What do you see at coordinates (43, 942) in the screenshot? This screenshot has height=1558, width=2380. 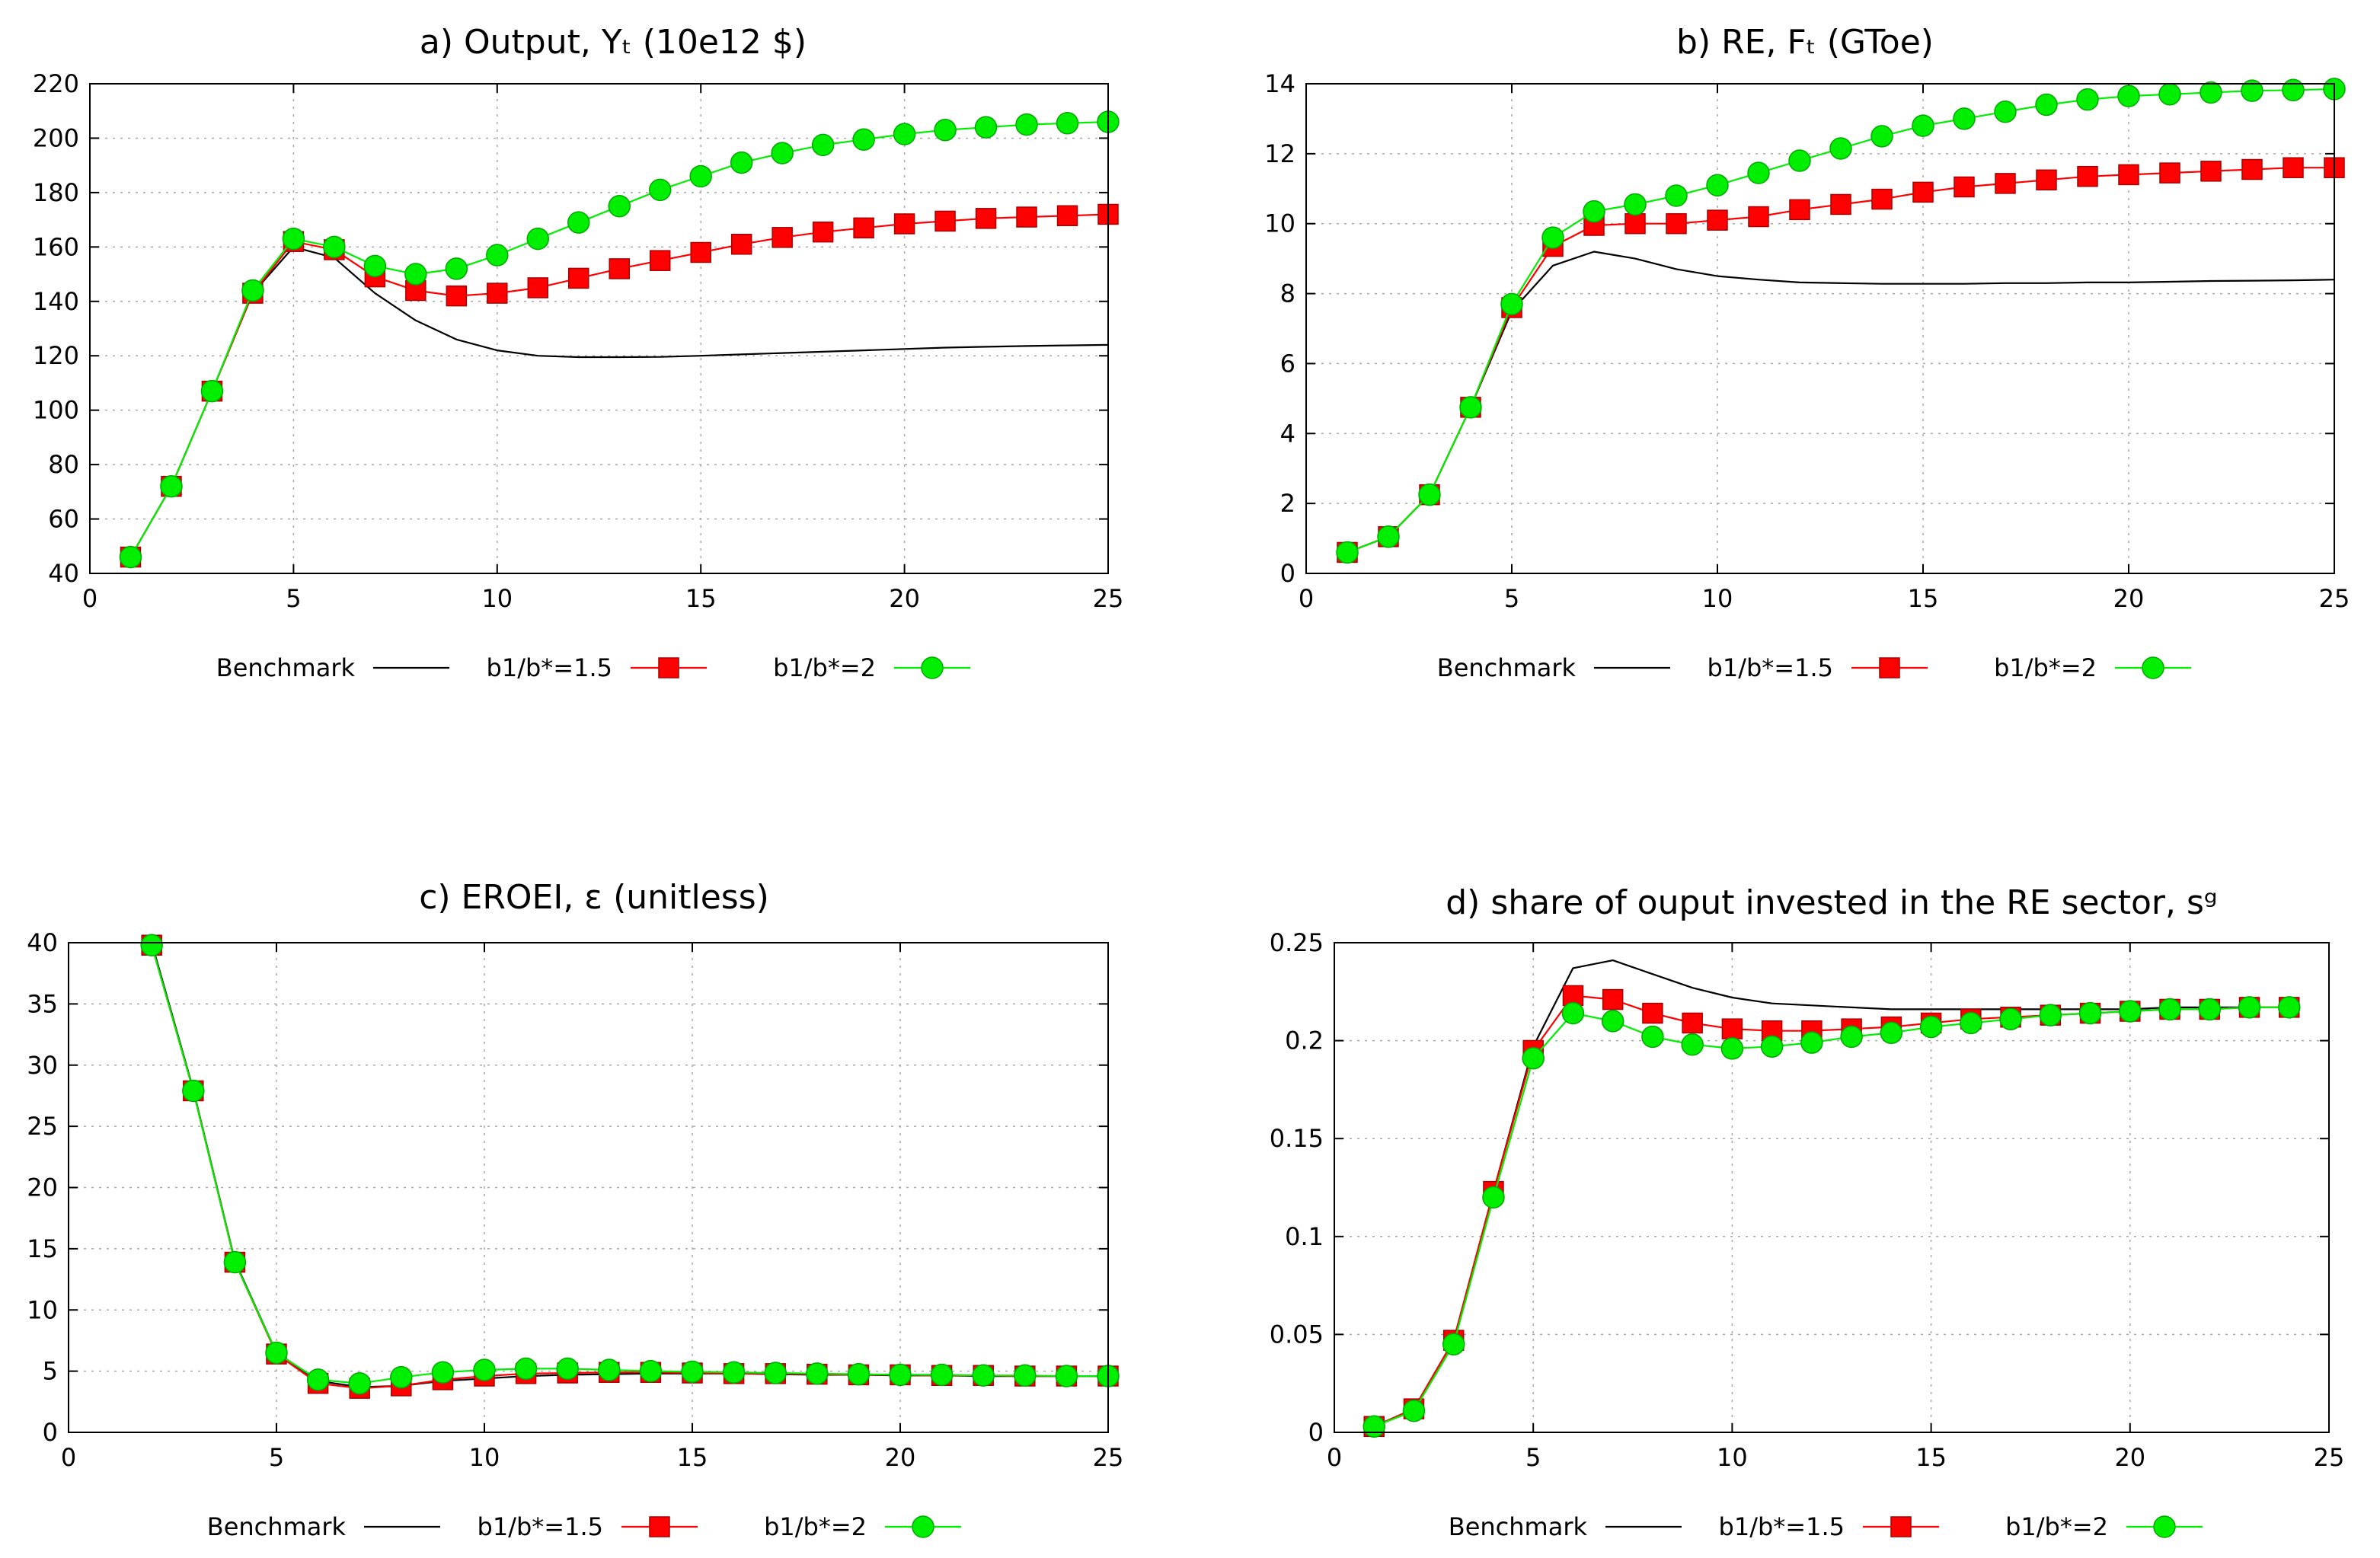 I see `y-tick-label: 40` at bounding box center [43, 942].